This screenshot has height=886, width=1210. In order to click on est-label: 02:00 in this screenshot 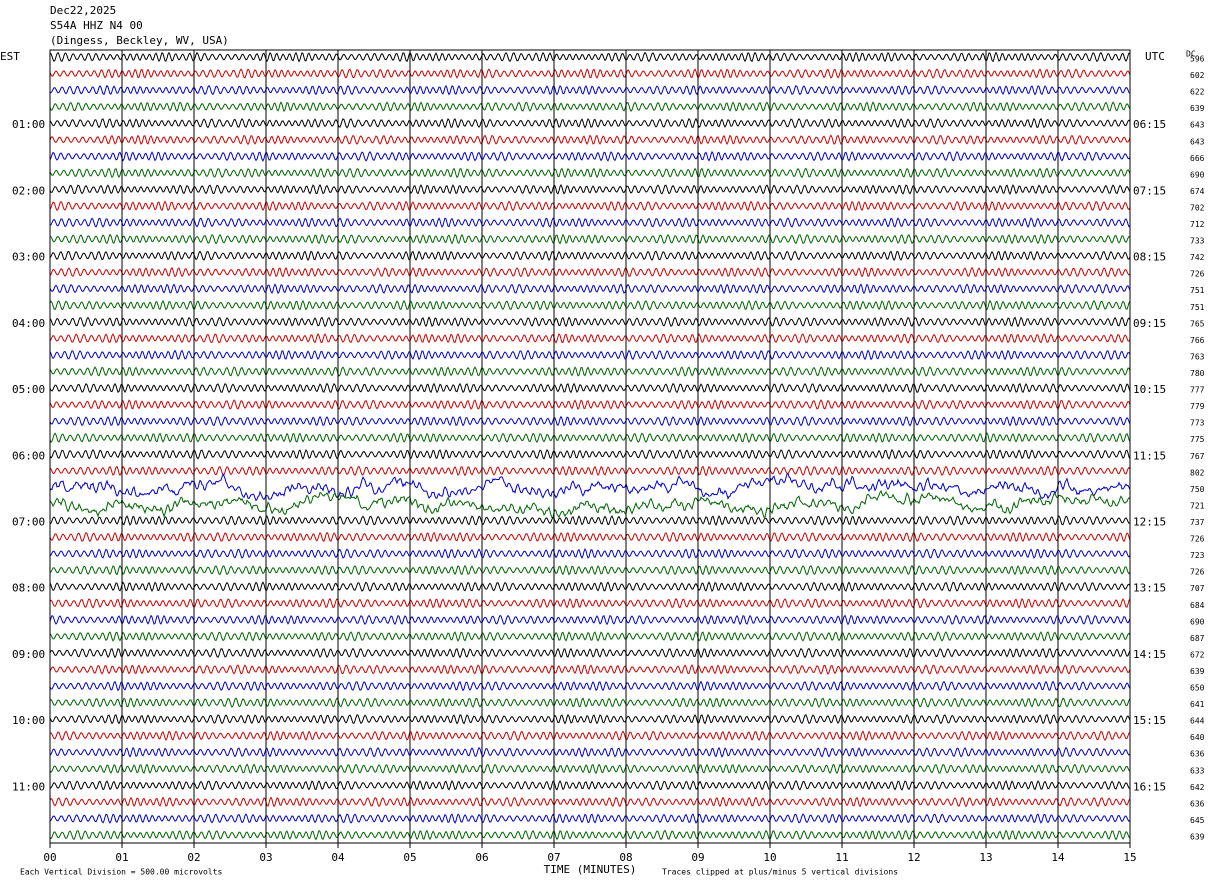, I will do `click(28, 190)`.